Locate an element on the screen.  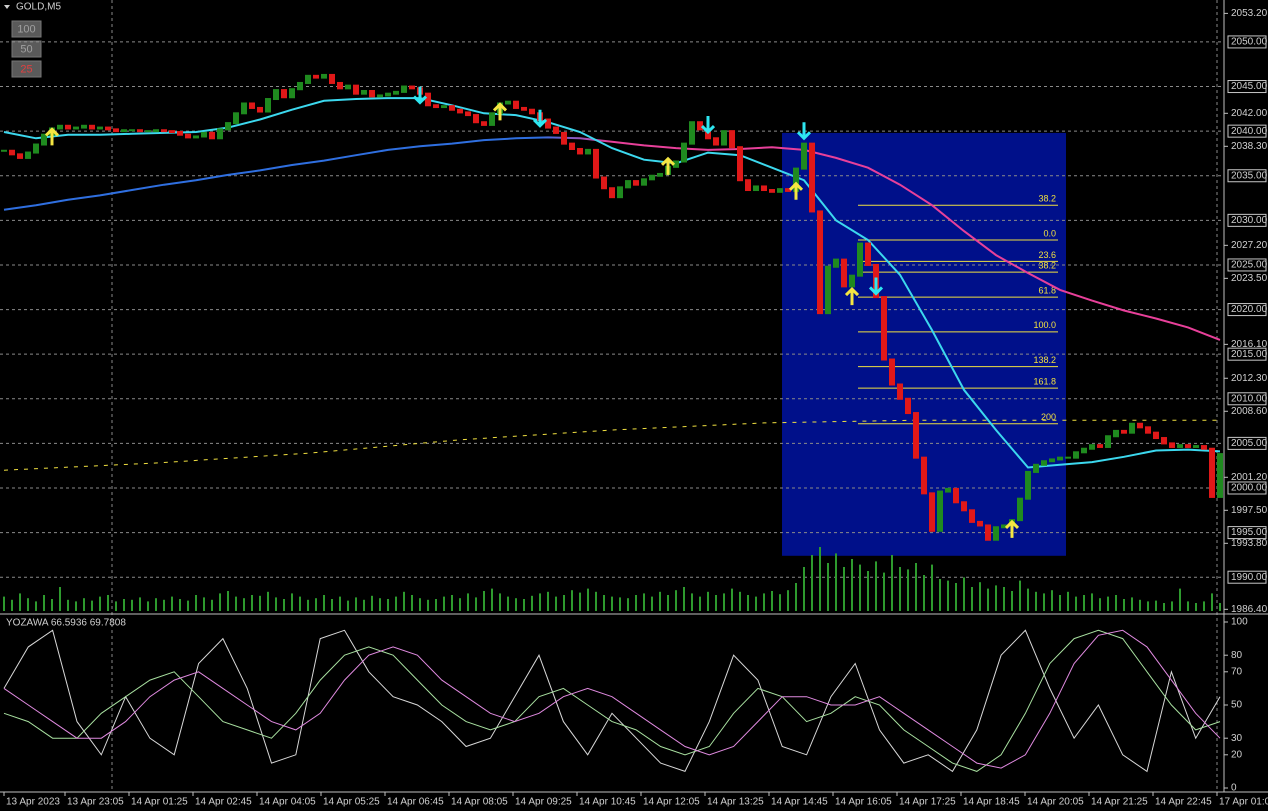
menu-triangle is located at coordinates (7, 7).